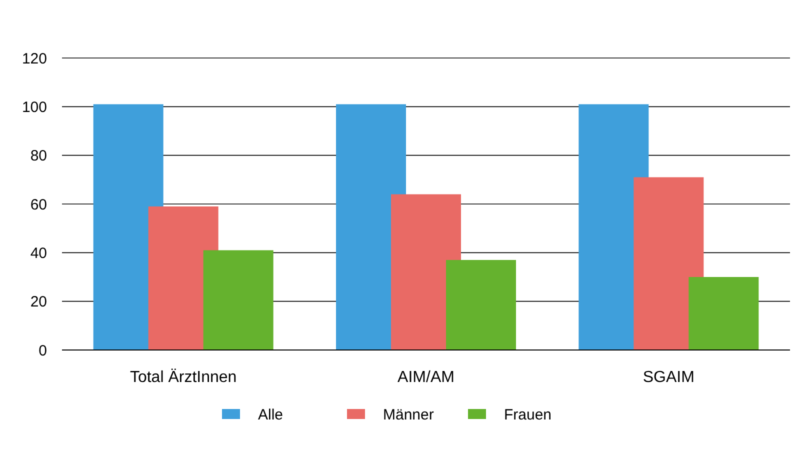 The image size is (803, 449). I want to click on y-tick-label: 60, so click(38, 205).